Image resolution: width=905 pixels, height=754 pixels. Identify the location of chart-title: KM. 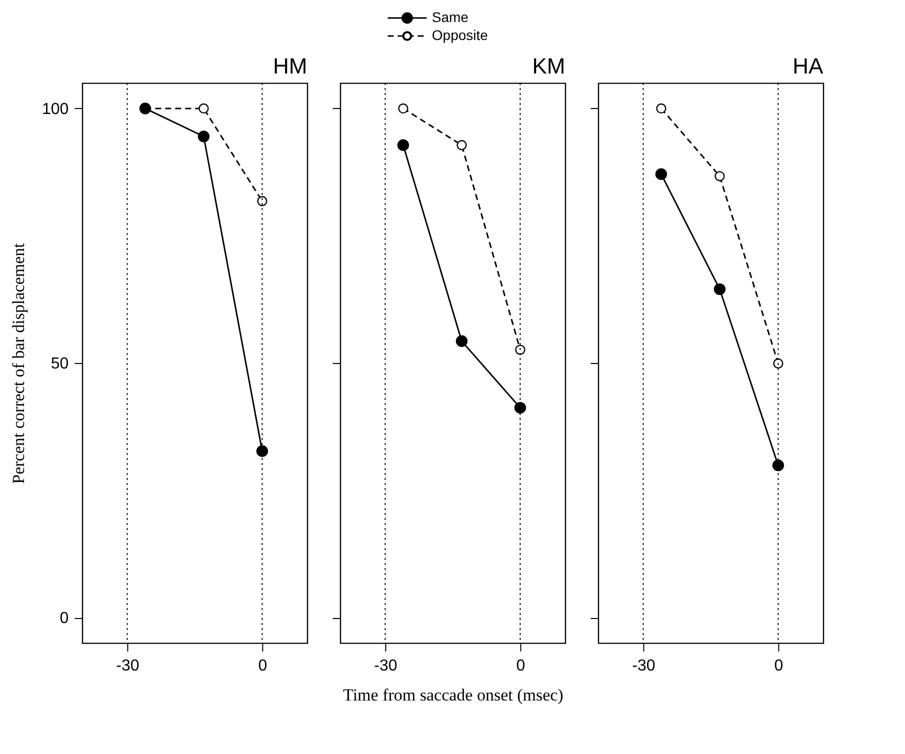
(549, 66).